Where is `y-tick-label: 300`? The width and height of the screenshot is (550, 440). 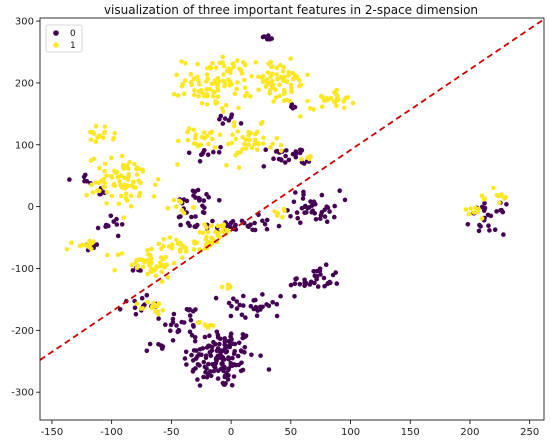 y-tick-label: 300 is located at coordinates (24, 22).